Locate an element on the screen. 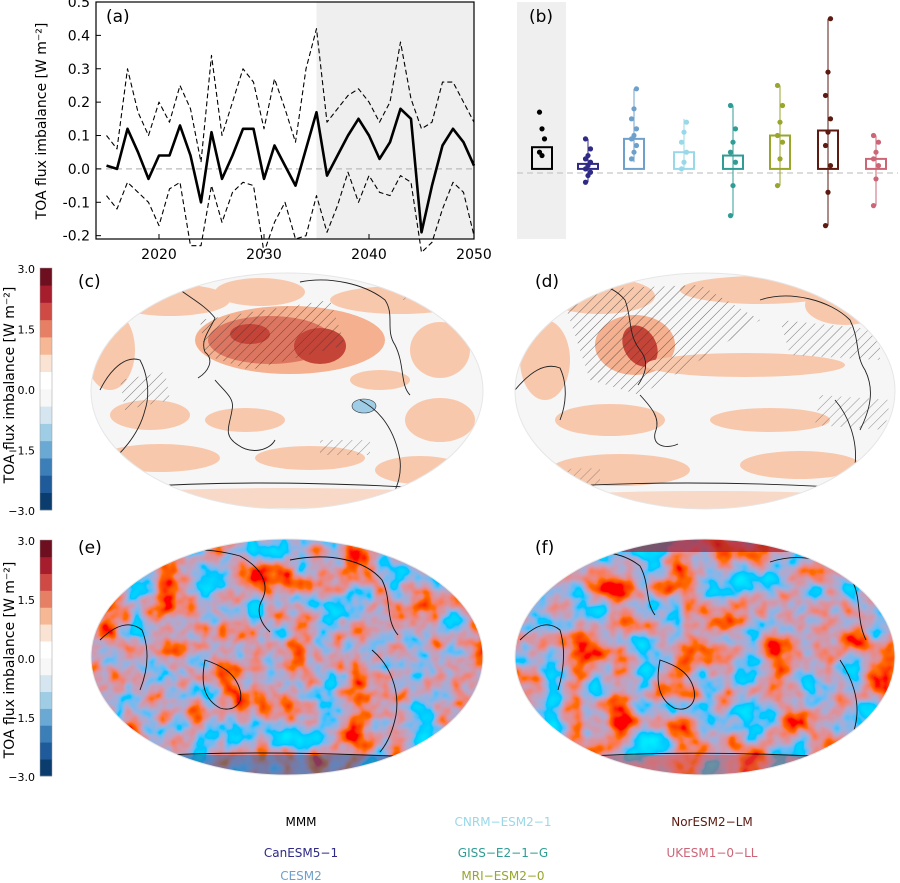 This screenshot has width=900, height=883. map-f-heatmap: (f) is located at coordinates (705, 657).